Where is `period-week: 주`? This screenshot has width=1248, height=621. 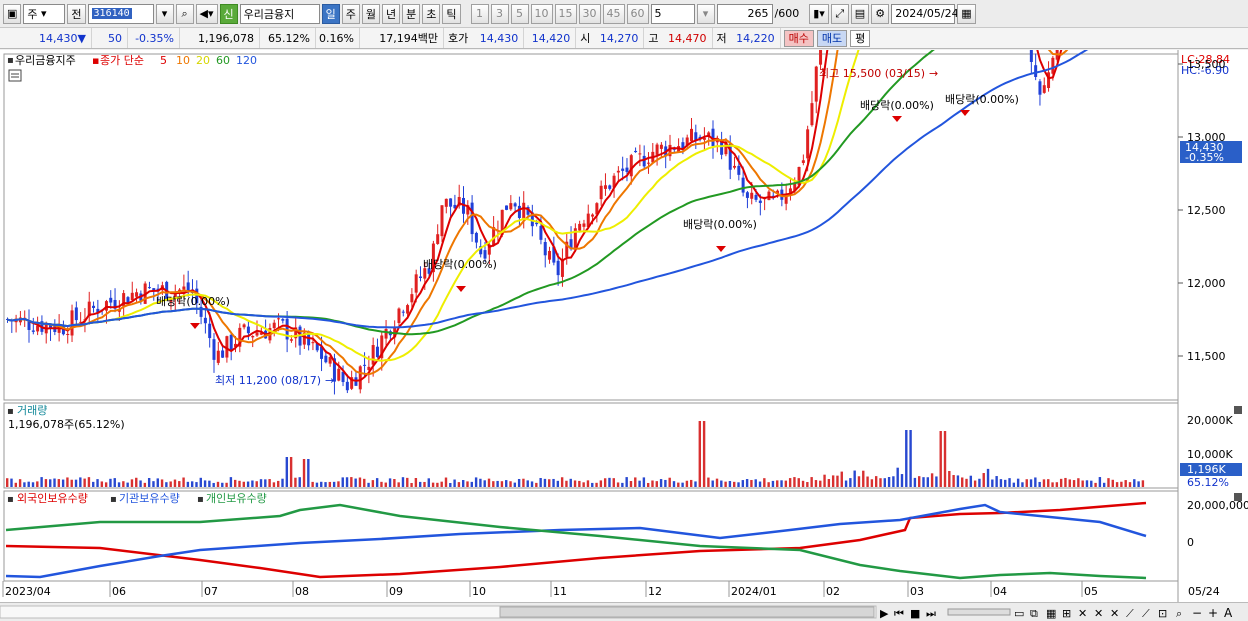
period-week: 주 is located at coordinates (350, 13).